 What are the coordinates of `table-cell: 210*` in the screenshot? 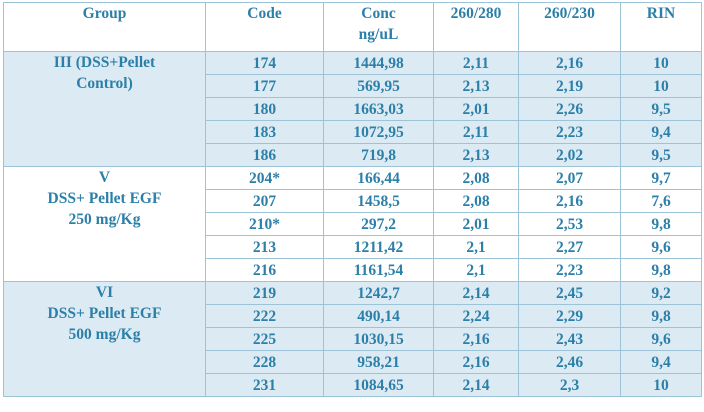 It's located at (264, 224).